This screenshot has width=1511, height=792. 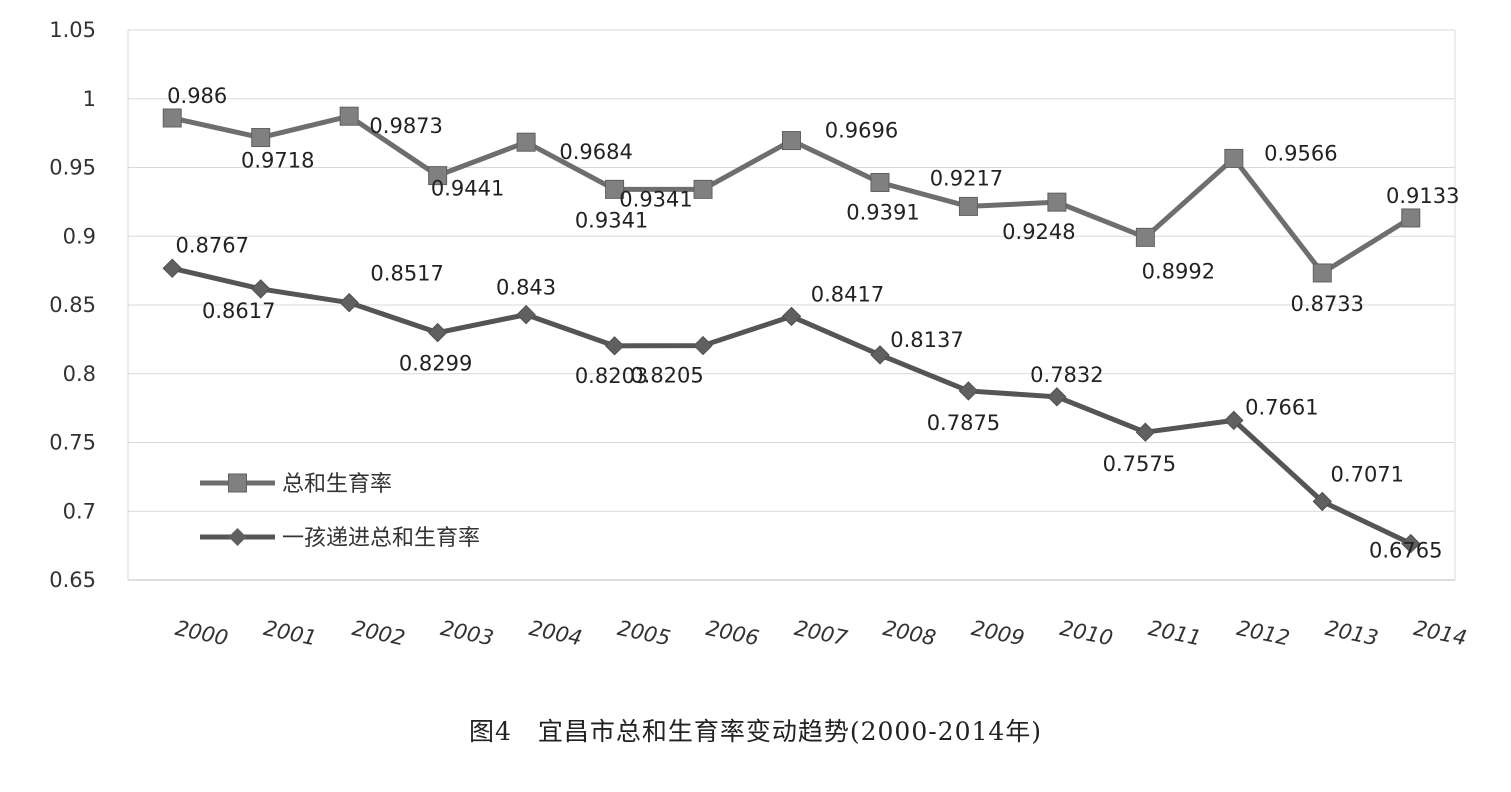 I want to click on y-axis: 0.65 0.7 0.75 0.8 0.85 0.9 0.95 1 1.05, so click(x=72, y=305).